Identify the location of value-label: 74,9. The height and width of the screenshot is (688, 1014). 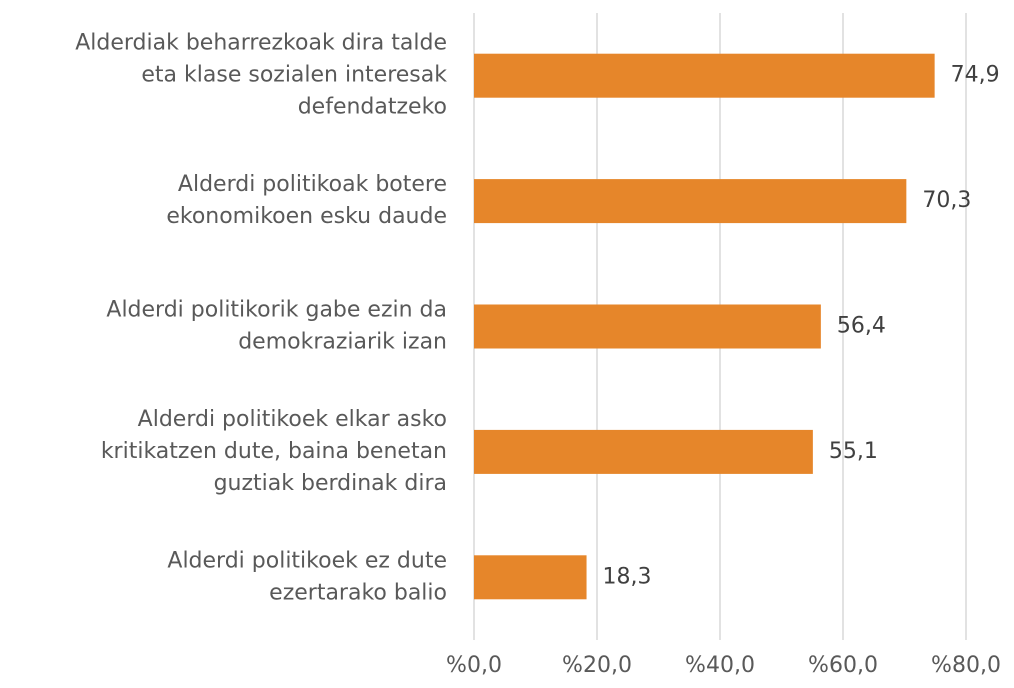
(975, 75).